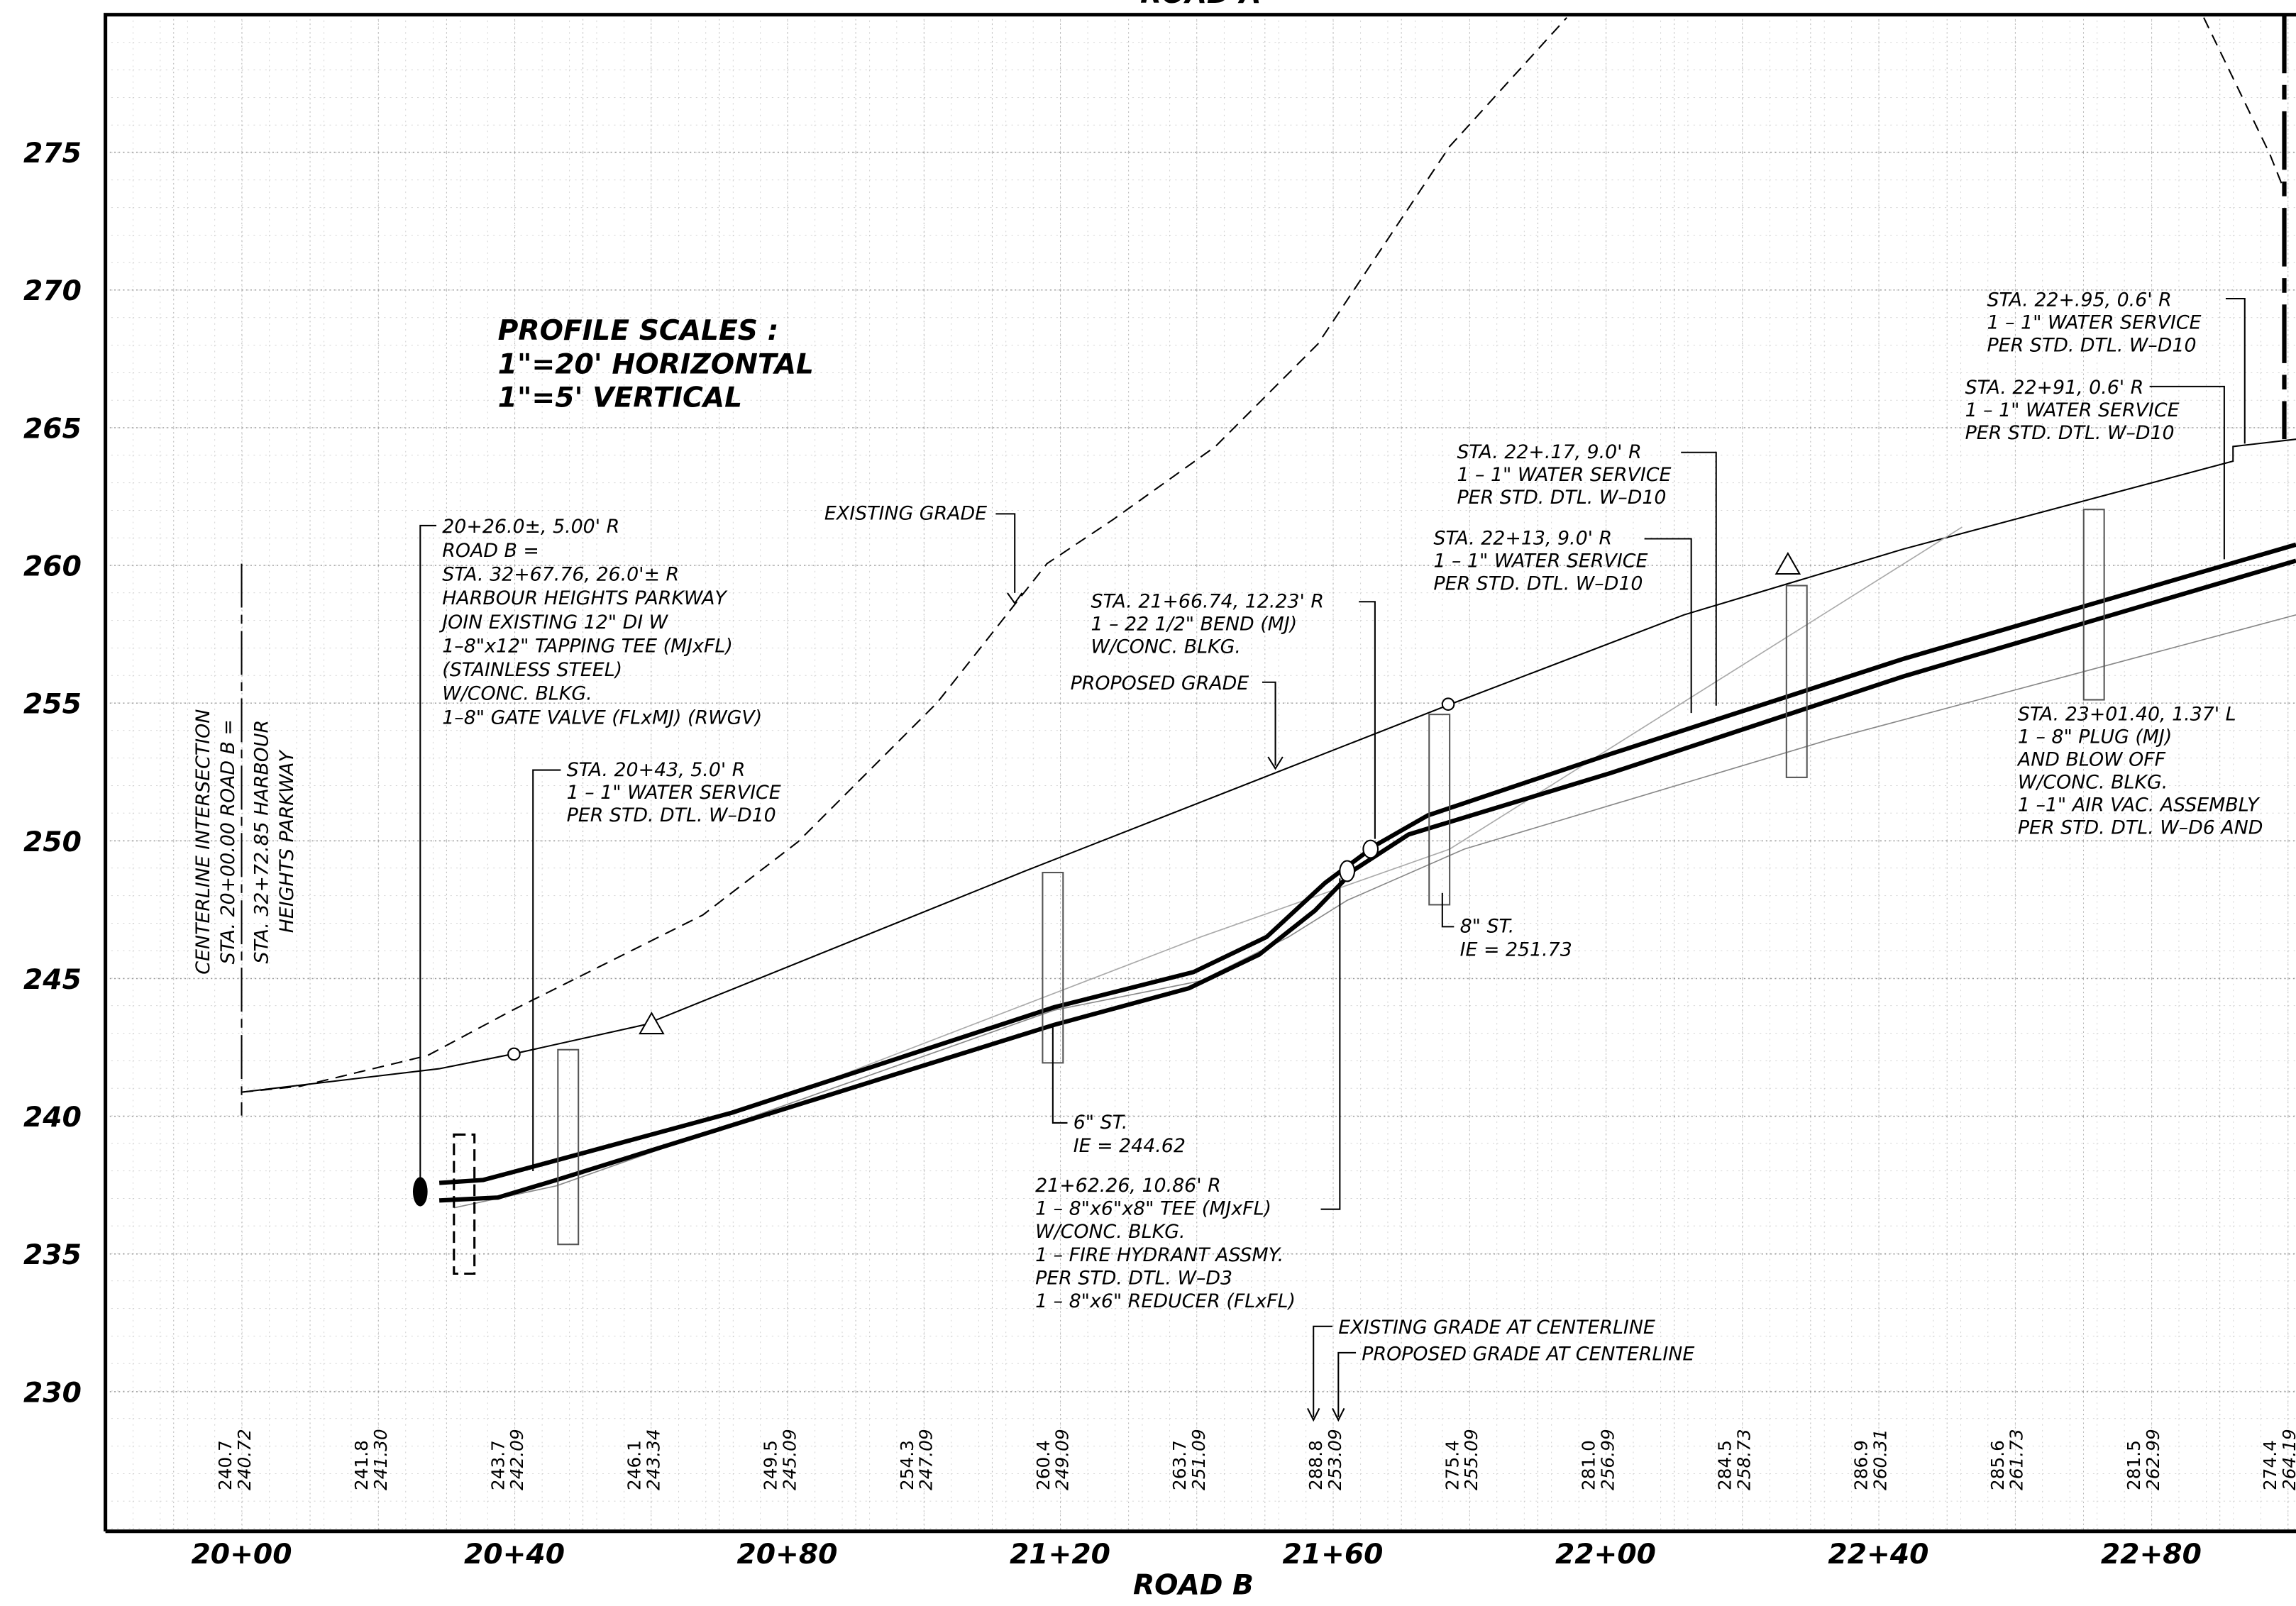 The image size is (2296, 1606). I want to click on note: 1 –1" AIR VAC. ASSEMBLY, so click(2139, 805).